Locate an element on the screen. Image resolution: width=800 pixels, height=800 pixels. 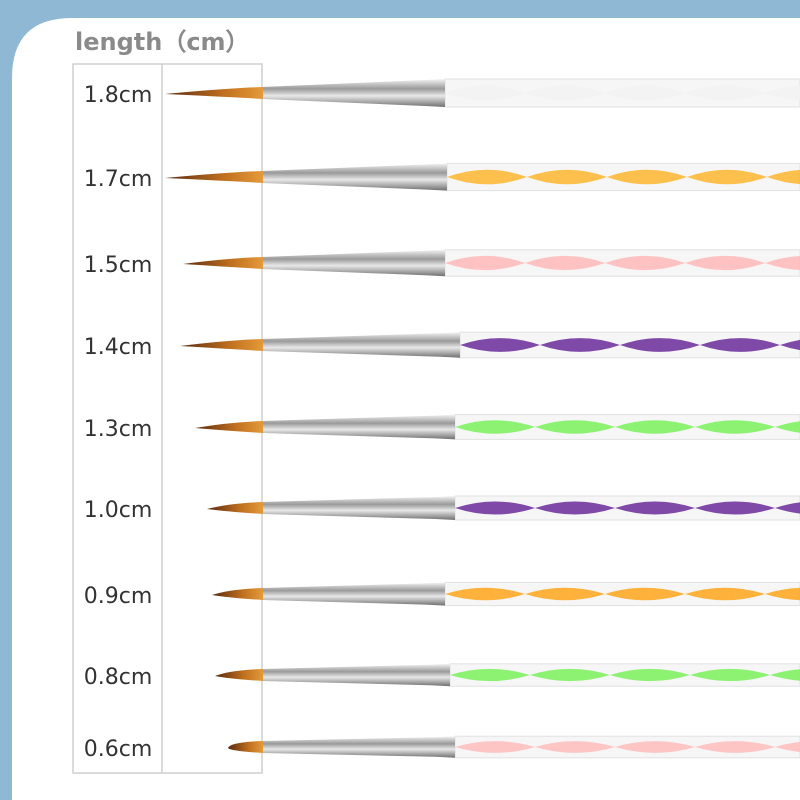
length-label: 0.9cm is located at coordinates (118, 596).